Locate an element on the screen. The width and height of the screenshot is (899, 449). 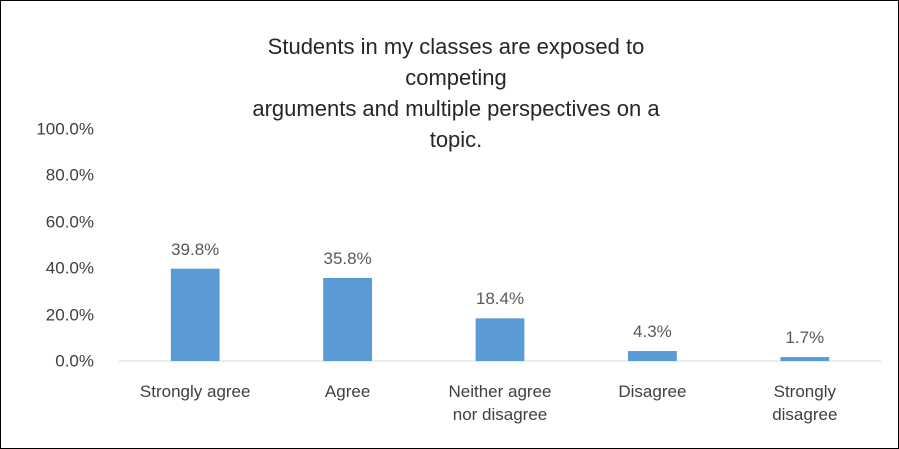
data-label: 1.7% is located at coordinates (805, 338).